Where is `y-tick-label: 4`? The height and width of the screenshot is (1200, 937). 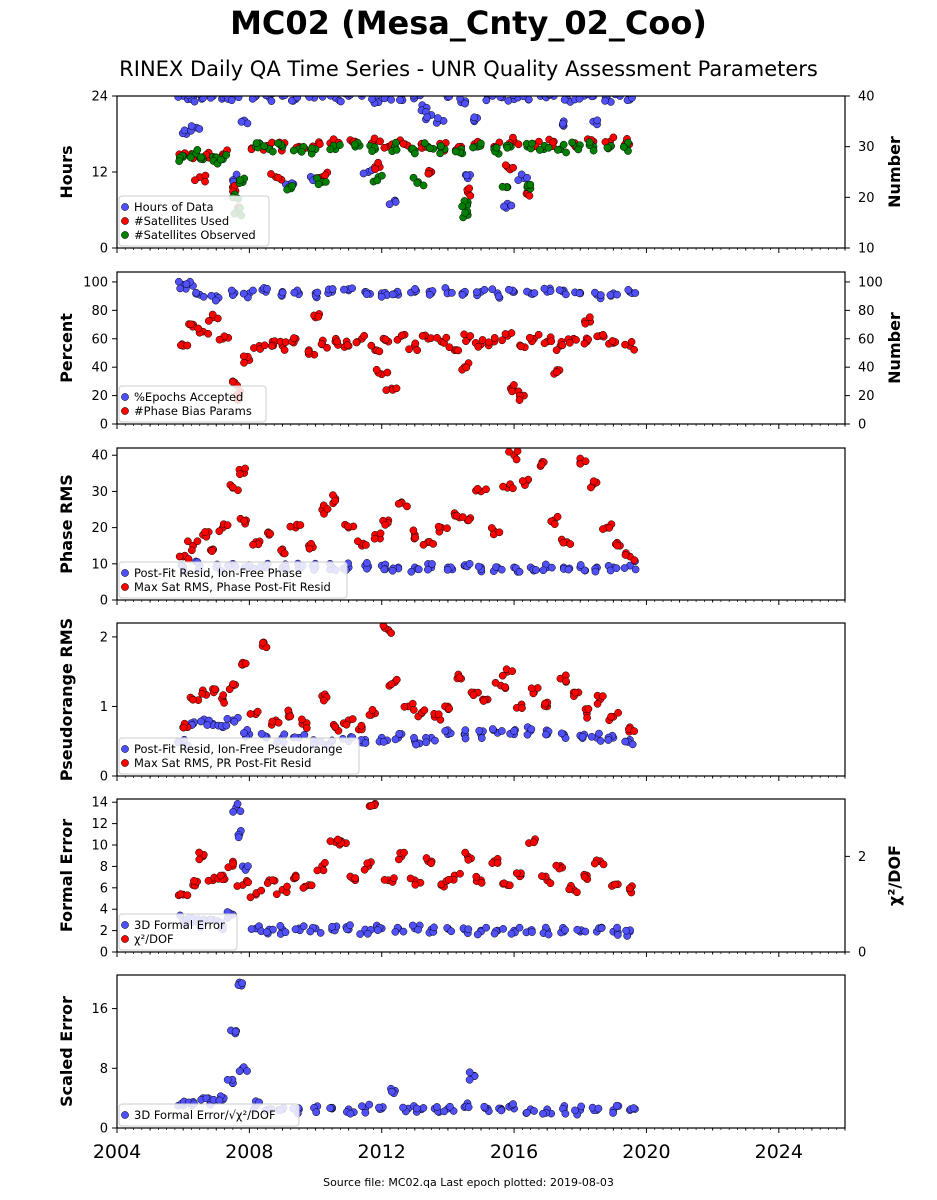
y-tick-label: 4 is located at coordinates (104, 910).